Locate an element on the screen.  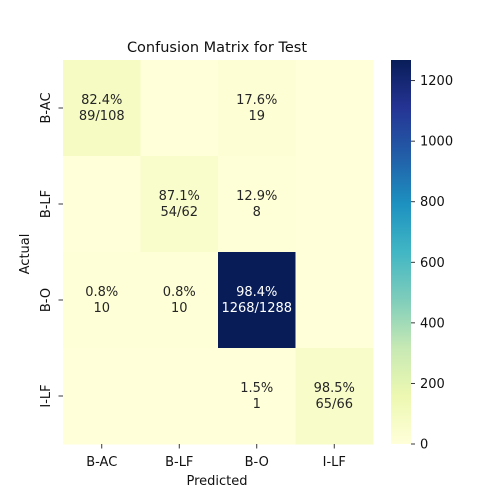
y-axis-label: Actual is located at coordinates (25, 254).